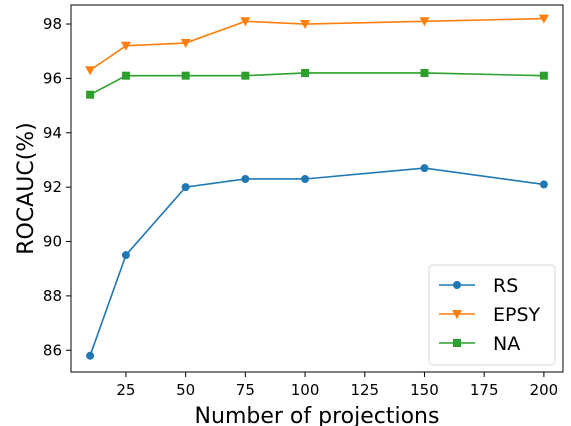  Describe the element at coordinates (544, 390) in the screenshot. I see `x-tick-label: 200` at that location.